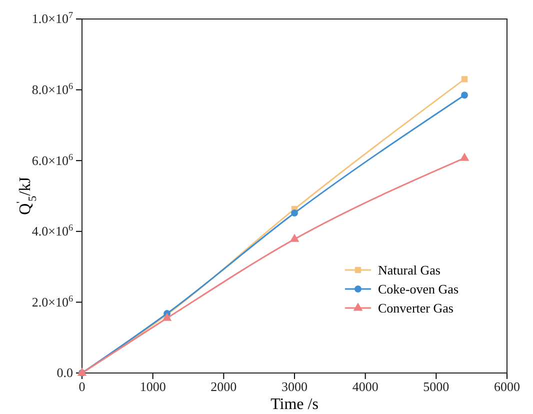 The width and height of the screenshot is (533, 414). What do you see at coordinates (409, 270) in the screenshot?
I see `legend-label: Natural Gas` at bounding box center [409, 270].